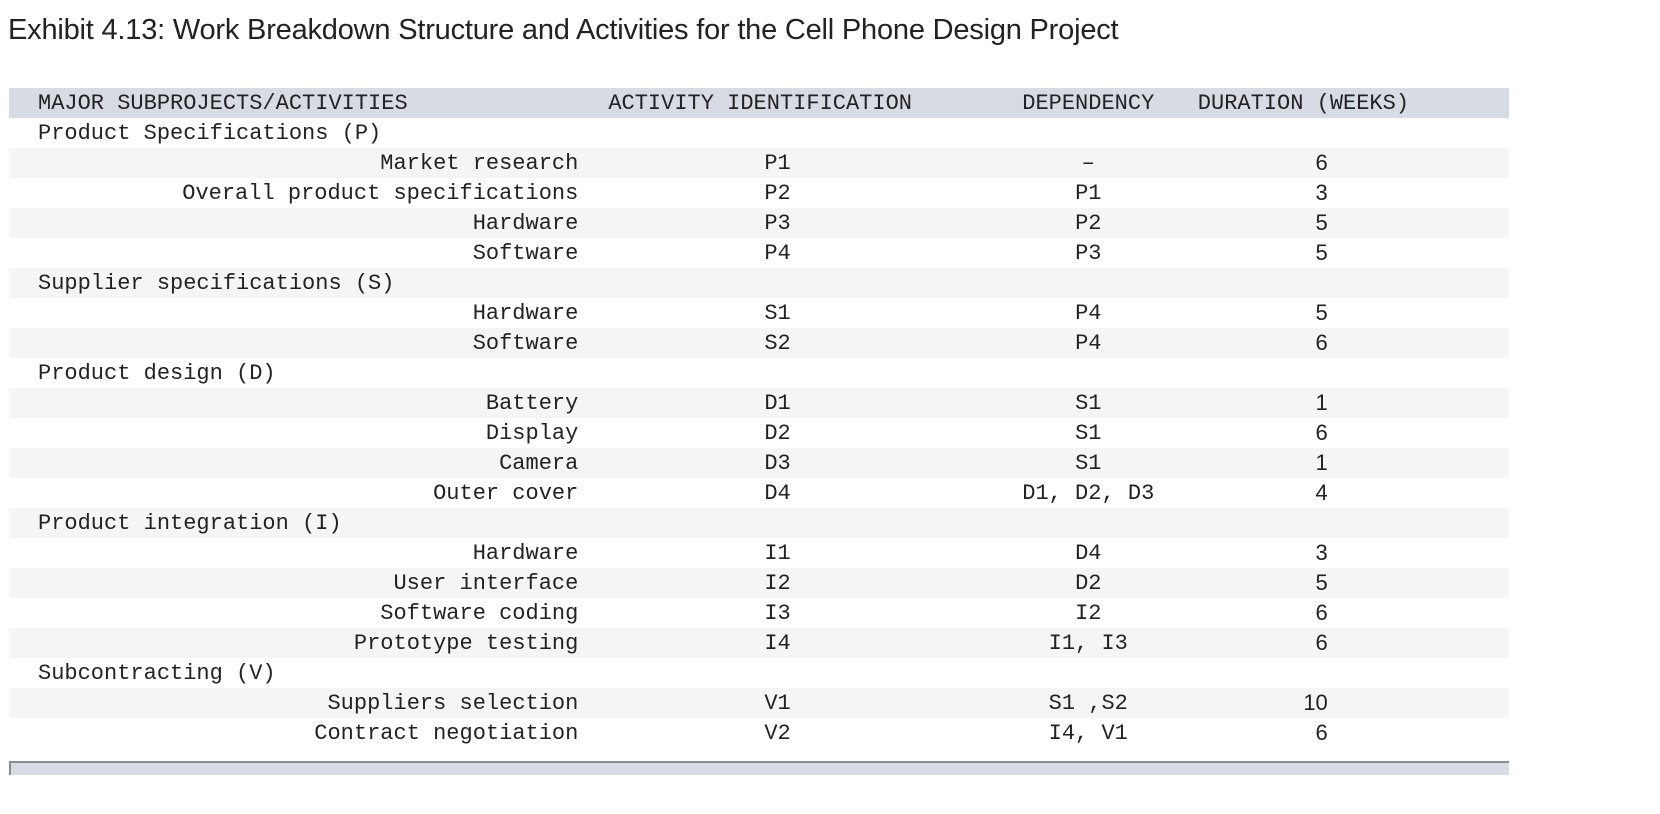 Image resolution: width=1660 pixels, height=814 pixels. Describe the element at coordinates (1088, 733) in the screenshot. I see `dependency: I4, V1` at that location.